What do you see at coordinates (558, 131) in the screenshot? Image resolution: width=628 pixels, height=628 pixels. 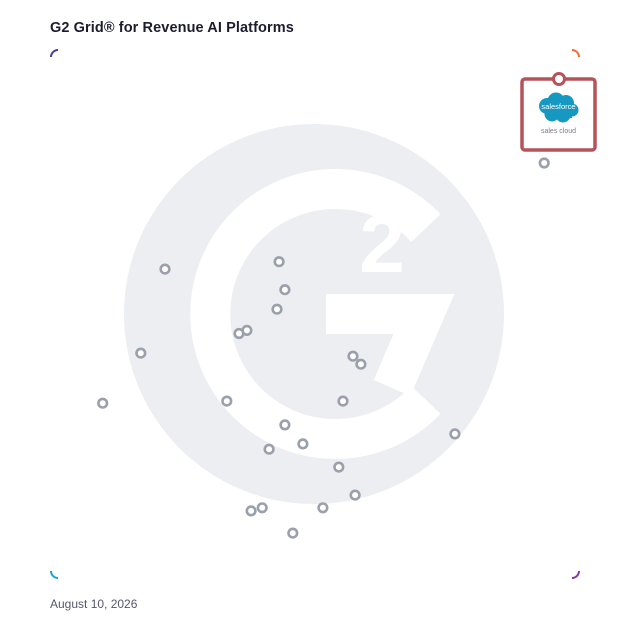 I see `featured-product-label: sales cloud` at bounding box center [558, 131].